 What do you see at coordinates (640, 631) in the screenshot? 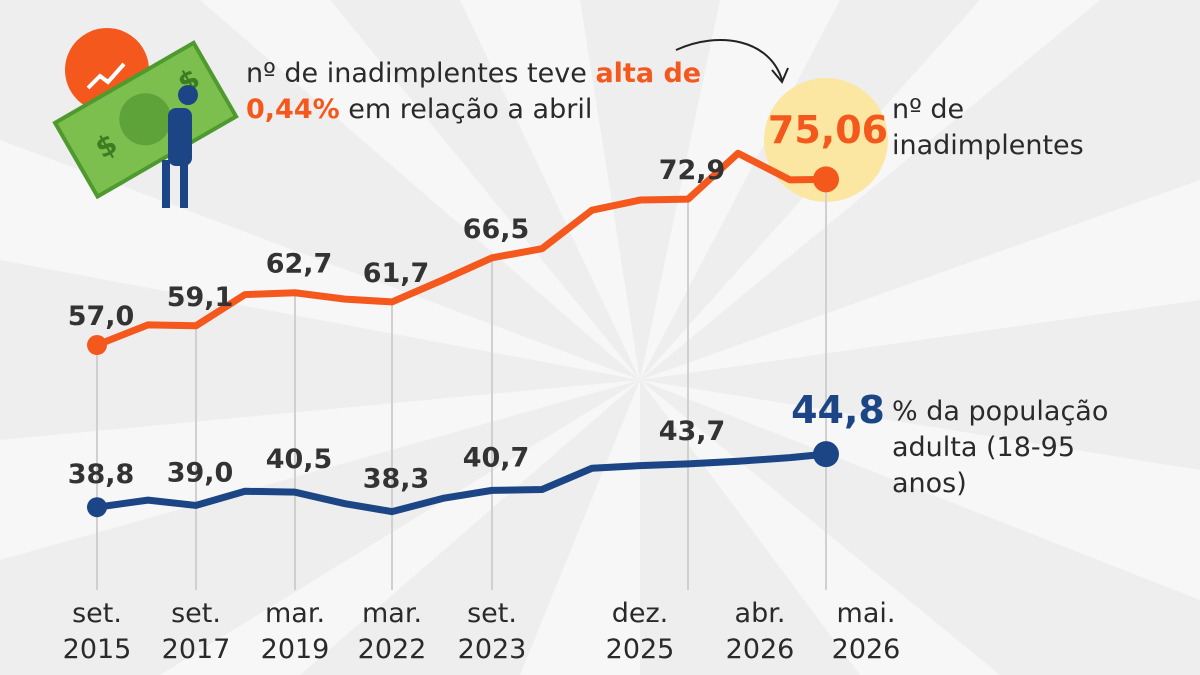
I see `x-tick-label: dez. 2025` at bounding box center [640, 631].